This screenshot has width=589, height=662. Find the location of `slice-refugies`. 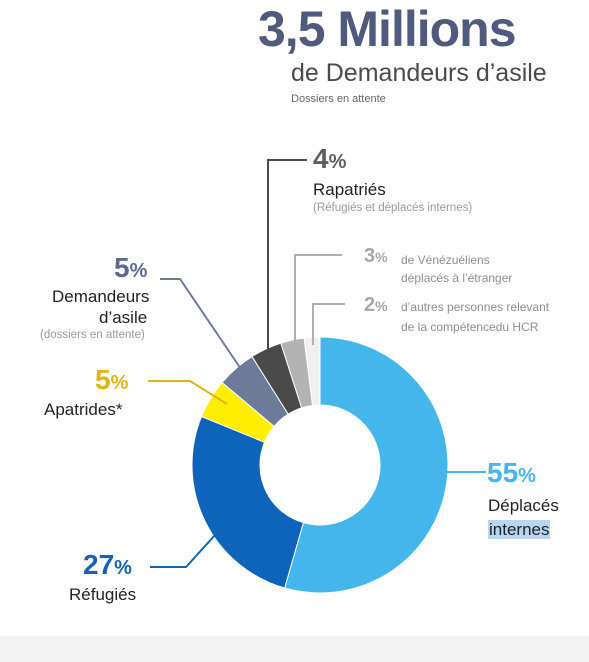

slice-refugies is located at coordinates (248, 502).